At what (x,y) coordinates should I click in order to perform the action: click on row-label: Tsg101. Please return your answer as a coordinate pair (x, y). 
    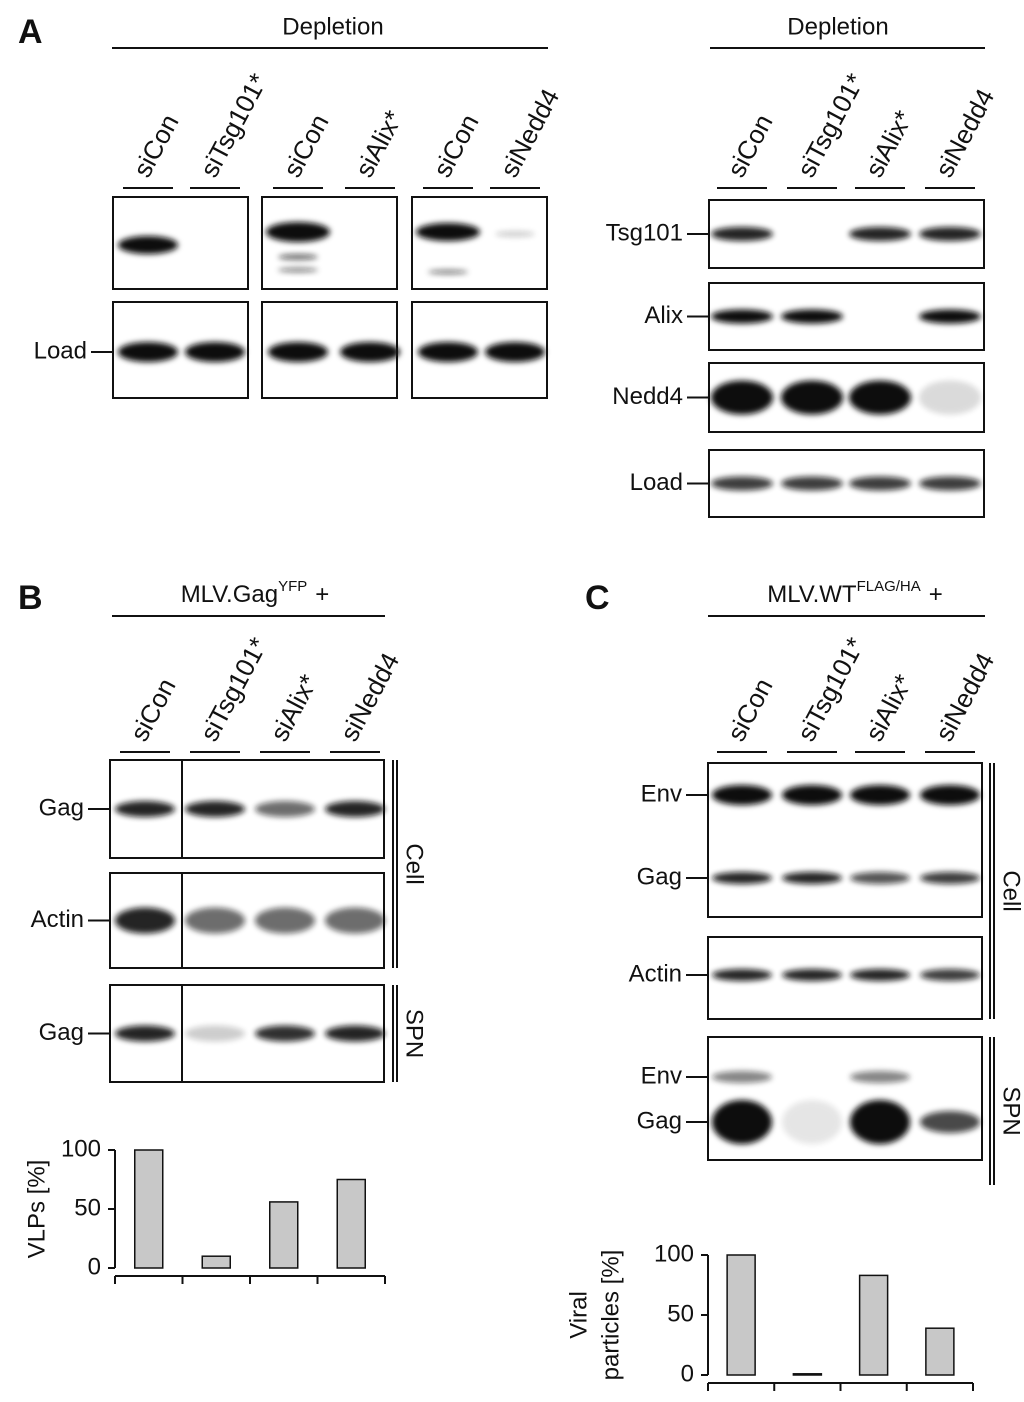
    Looking at the image, I should click on (644, 232).